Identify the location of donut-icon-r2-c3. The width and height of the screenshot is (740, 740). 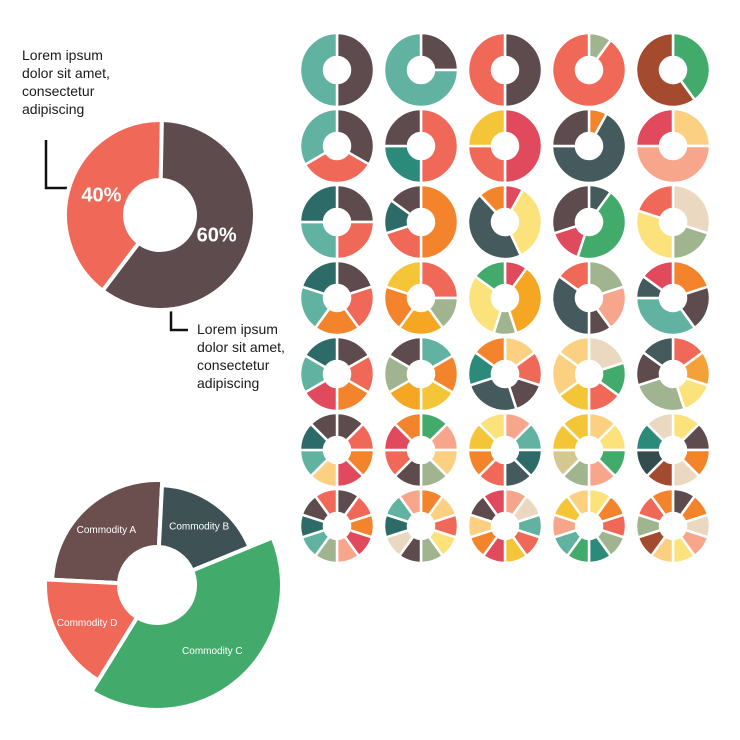
(505, 146).